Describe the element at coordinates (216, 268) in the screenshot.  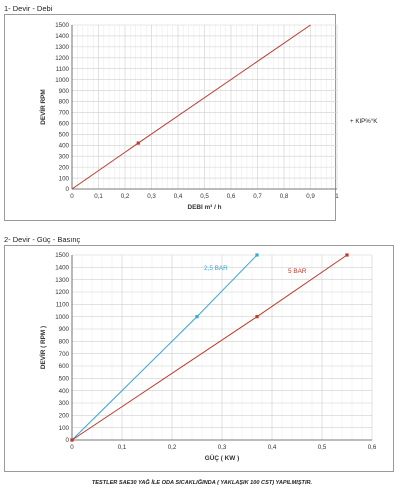
I see `series-label: 2,5 BAR` at that location.